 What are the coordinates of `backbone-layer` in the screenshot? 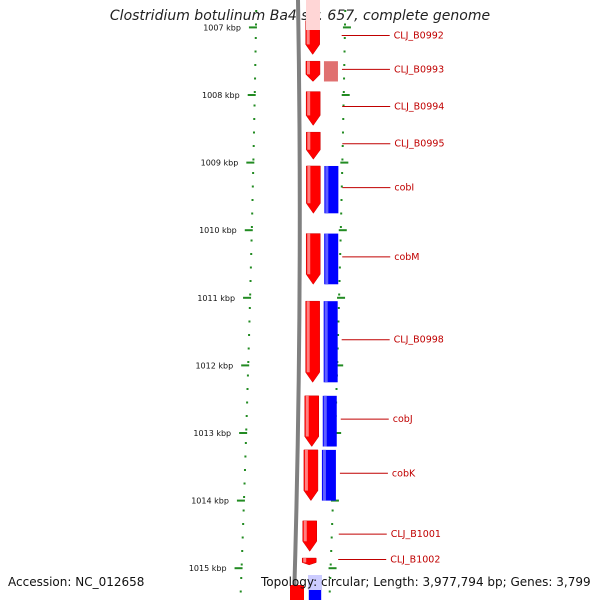 It's located at (297, 300).